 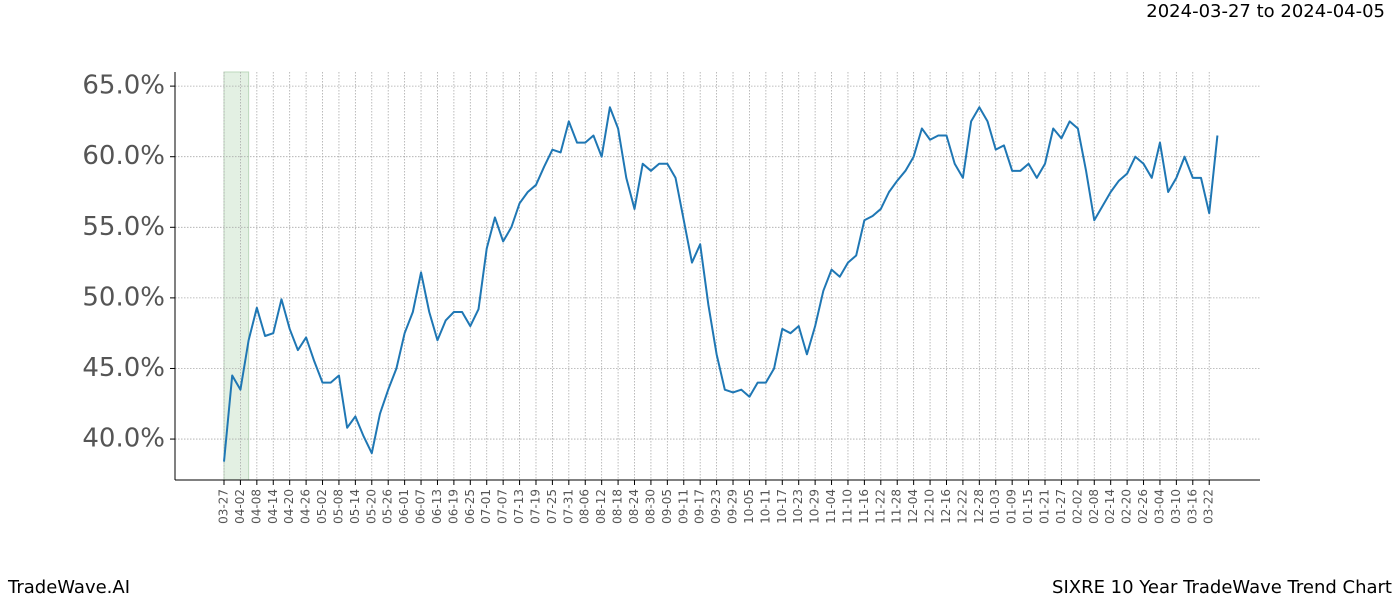 I want to click on x-tick-label: 02-02, so click(x=1077, y=506).